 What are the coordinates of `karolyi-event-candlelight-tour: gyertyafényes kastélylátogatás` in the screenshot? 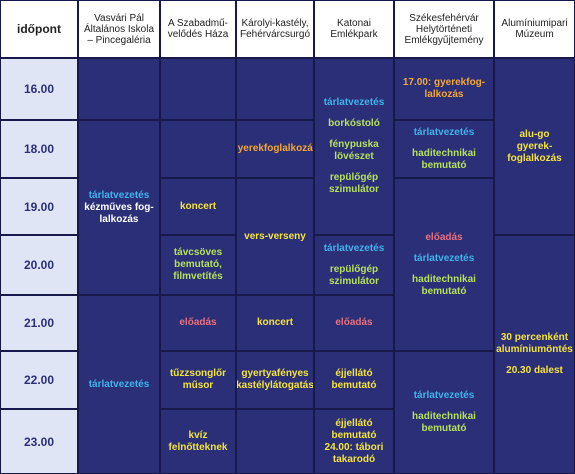 It's located at (275, 380).